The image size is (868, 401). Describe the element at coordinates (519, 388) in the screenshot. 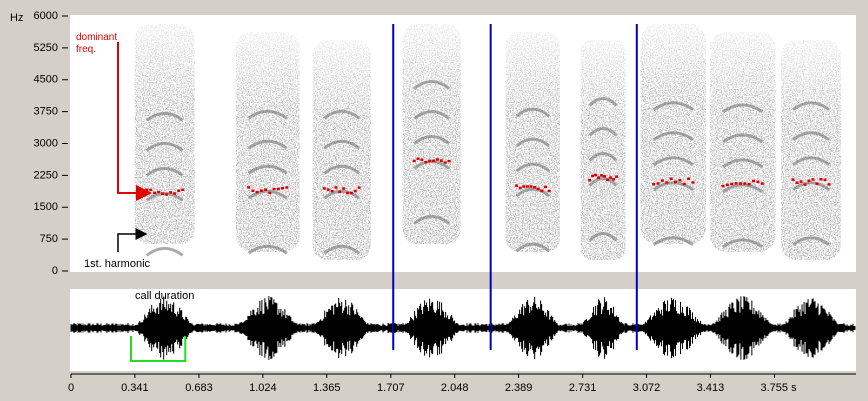

I see `x-tick-label: 2.389` at that location.